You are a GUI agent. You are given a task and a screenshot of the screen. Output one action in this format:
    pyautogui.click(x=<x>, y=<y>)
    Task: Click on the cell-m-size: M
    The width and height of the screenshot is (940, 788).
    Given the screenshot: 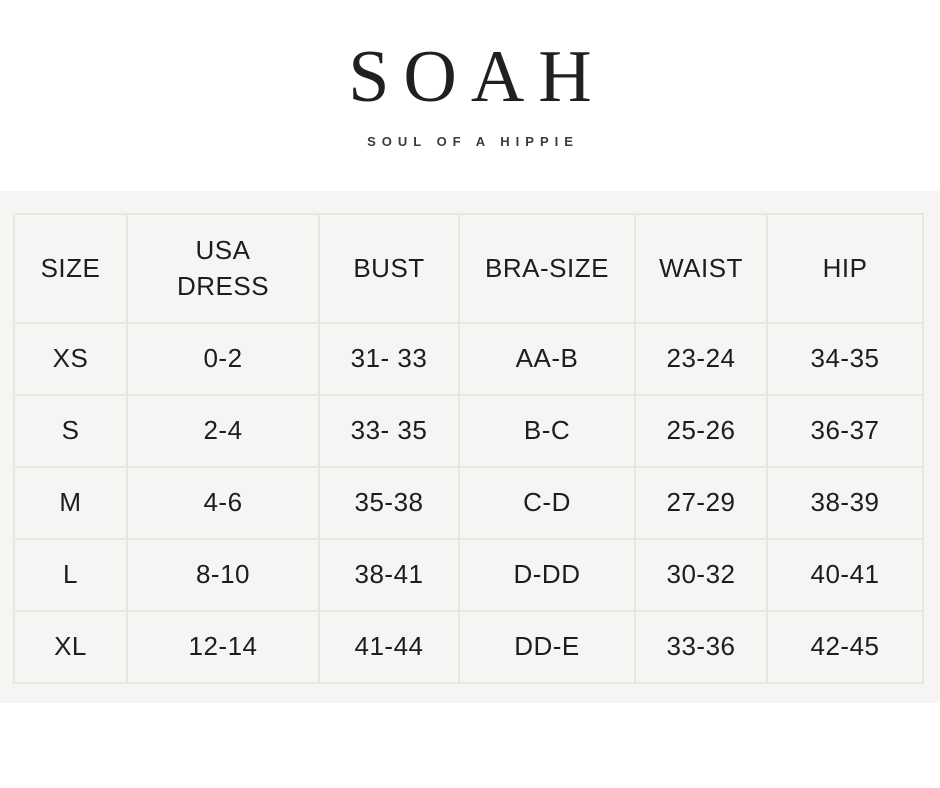 What is the action you would take?
    pyautogui.click(x=70, y=503)
    